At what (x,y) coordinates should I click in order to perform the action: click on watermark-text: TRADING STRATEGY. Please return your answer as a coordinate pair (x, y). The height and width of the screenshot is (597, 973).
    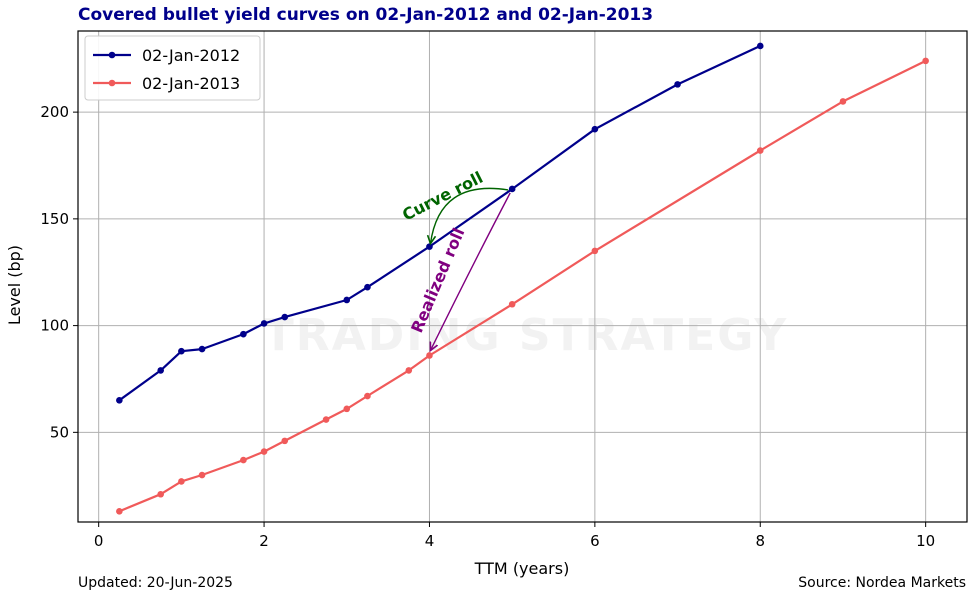
    Looking at the image, I should click on (526, 335).